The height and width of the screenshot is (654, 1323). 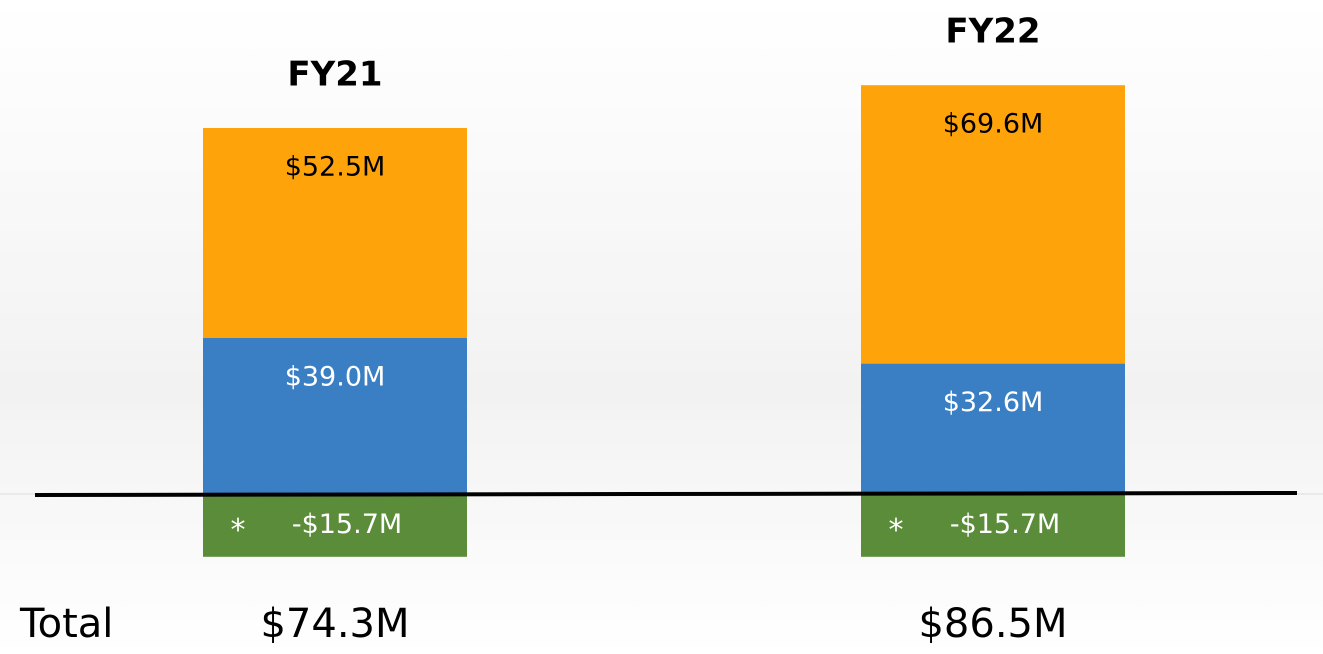 I want to click on total-value: $74.3M, so click(x=334, y=624).